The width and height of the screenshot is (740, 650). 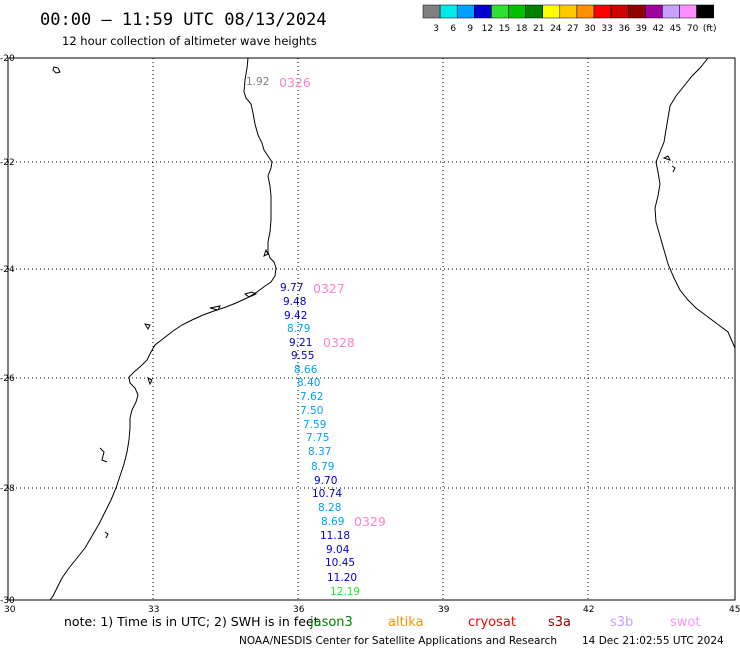 What do you see at coordinates (295, 316) in the screenshot?
I see `wave-height-value: 9.42` at bounding box center [295, 316].